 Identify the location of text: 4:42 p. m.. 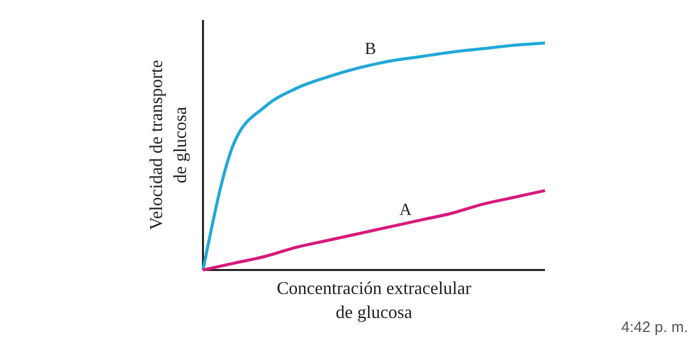
(654, 327).